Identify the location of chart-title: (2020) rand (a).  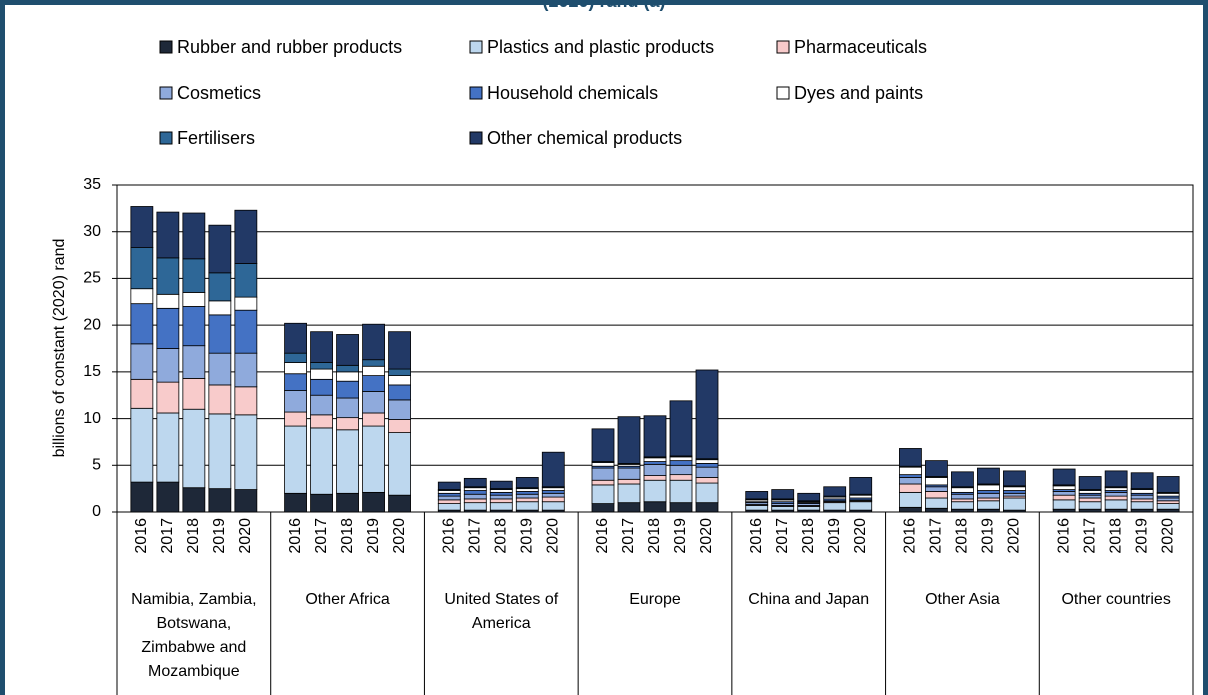
(603, 5).